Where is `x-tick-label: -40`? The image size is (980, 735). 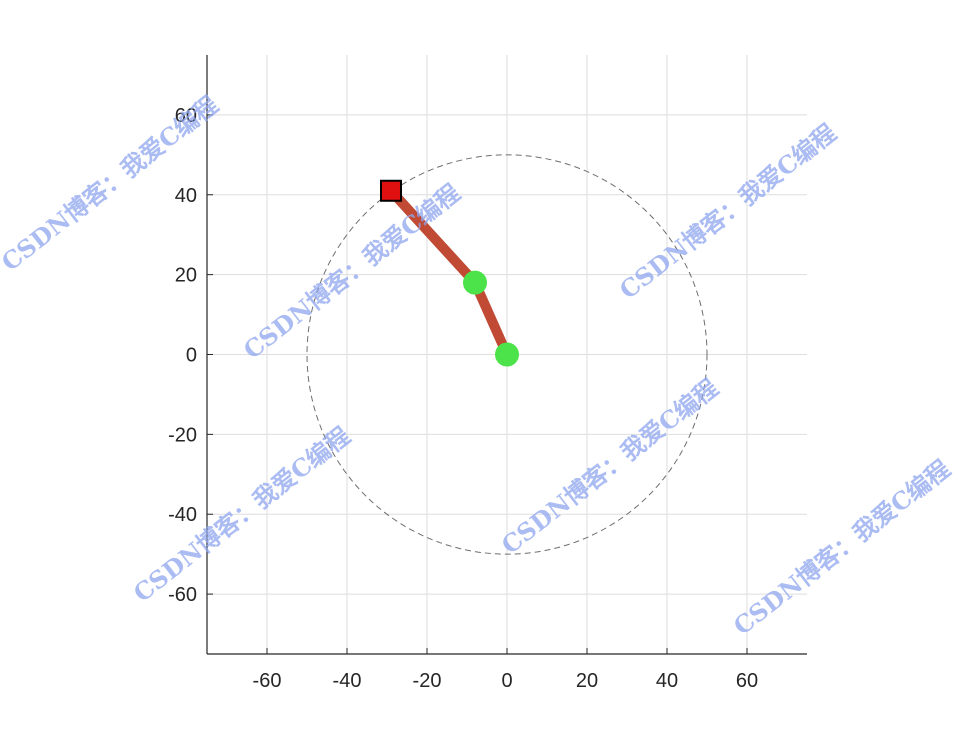 x-tick-label: -40 is located at coordinates (347, 681).